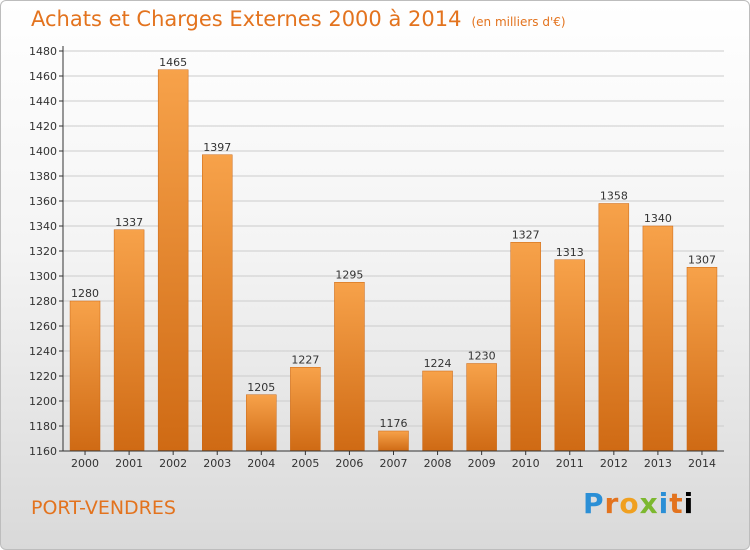 Image resolution: width=750 pixels, height=550 pixels. What do you see at coordinates (393, 441) in the screenshot?
I see `bar-2007` at bounding box center [393, 441].